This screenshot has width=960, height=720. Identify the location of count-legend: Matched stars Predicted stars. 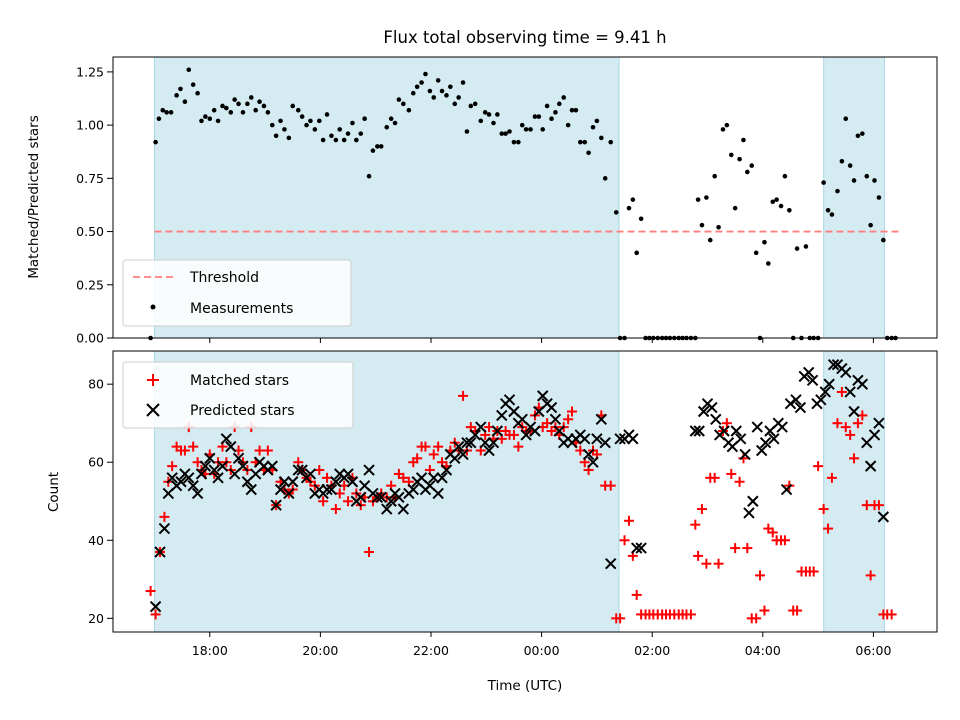
(238, 395).